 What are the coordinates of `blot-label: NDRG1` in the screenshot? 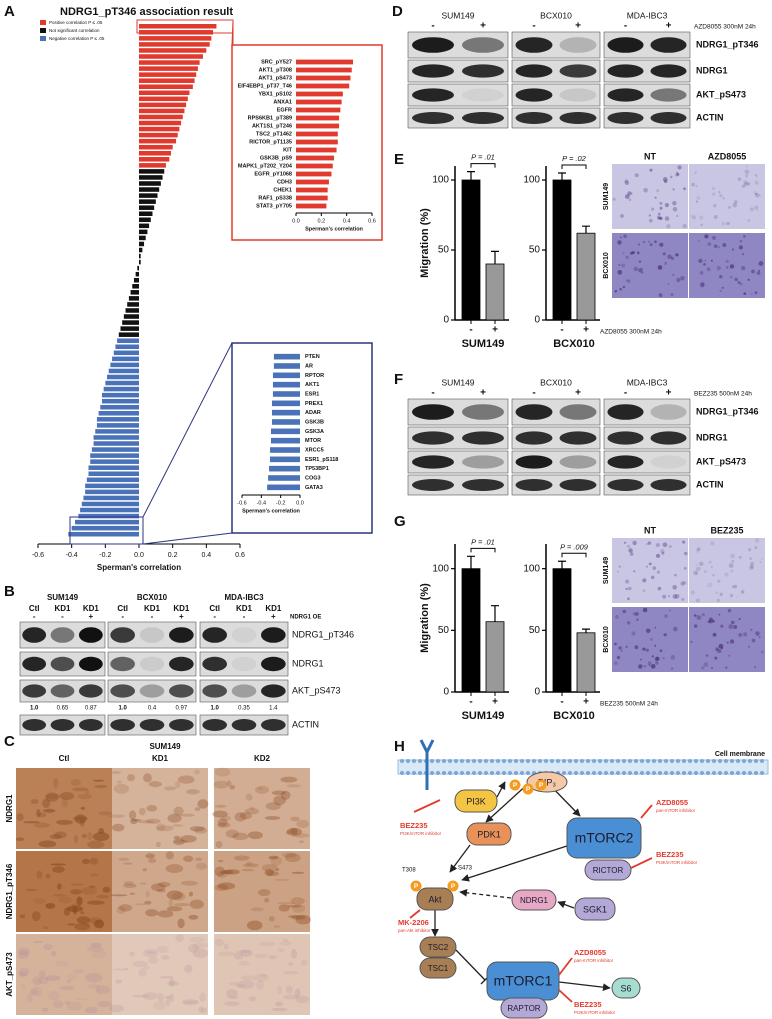 It's located at (712, 437).